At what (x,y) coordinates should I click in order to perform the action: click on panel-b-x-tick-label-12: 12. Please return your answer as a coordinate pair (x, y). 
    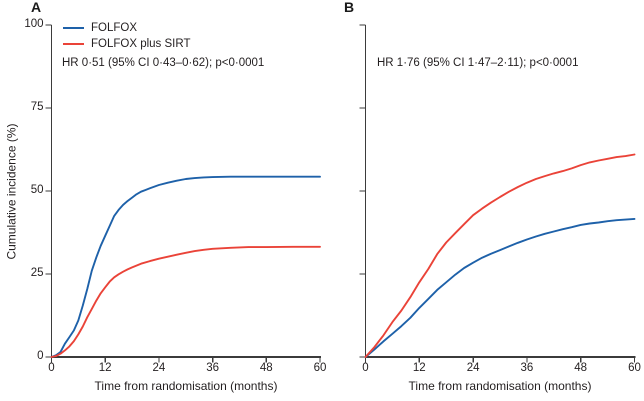
    Looking at the image, I should click on (419, 368).